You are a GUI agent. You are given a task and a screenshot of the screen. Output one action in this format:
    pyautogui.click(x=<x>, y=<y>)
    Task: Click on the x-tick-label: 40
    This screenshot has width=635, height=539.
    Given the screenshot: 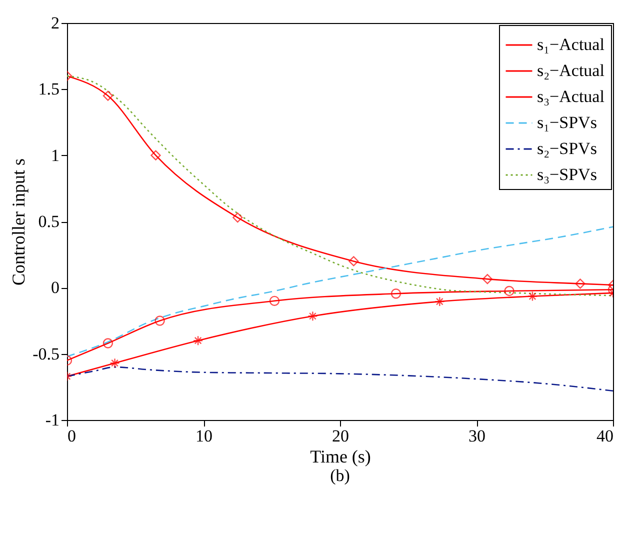 What is the action you would take?
    pyautogui.click(x=605, y=436)
    